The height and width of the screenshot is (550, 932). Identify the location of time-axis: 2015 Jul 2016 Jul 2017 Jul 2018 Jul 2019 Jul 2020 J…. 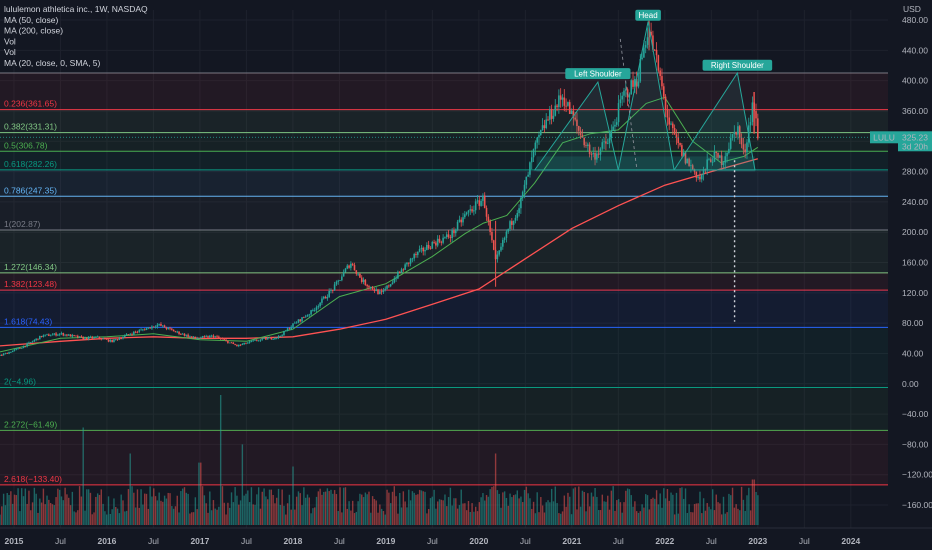
(466, 538).